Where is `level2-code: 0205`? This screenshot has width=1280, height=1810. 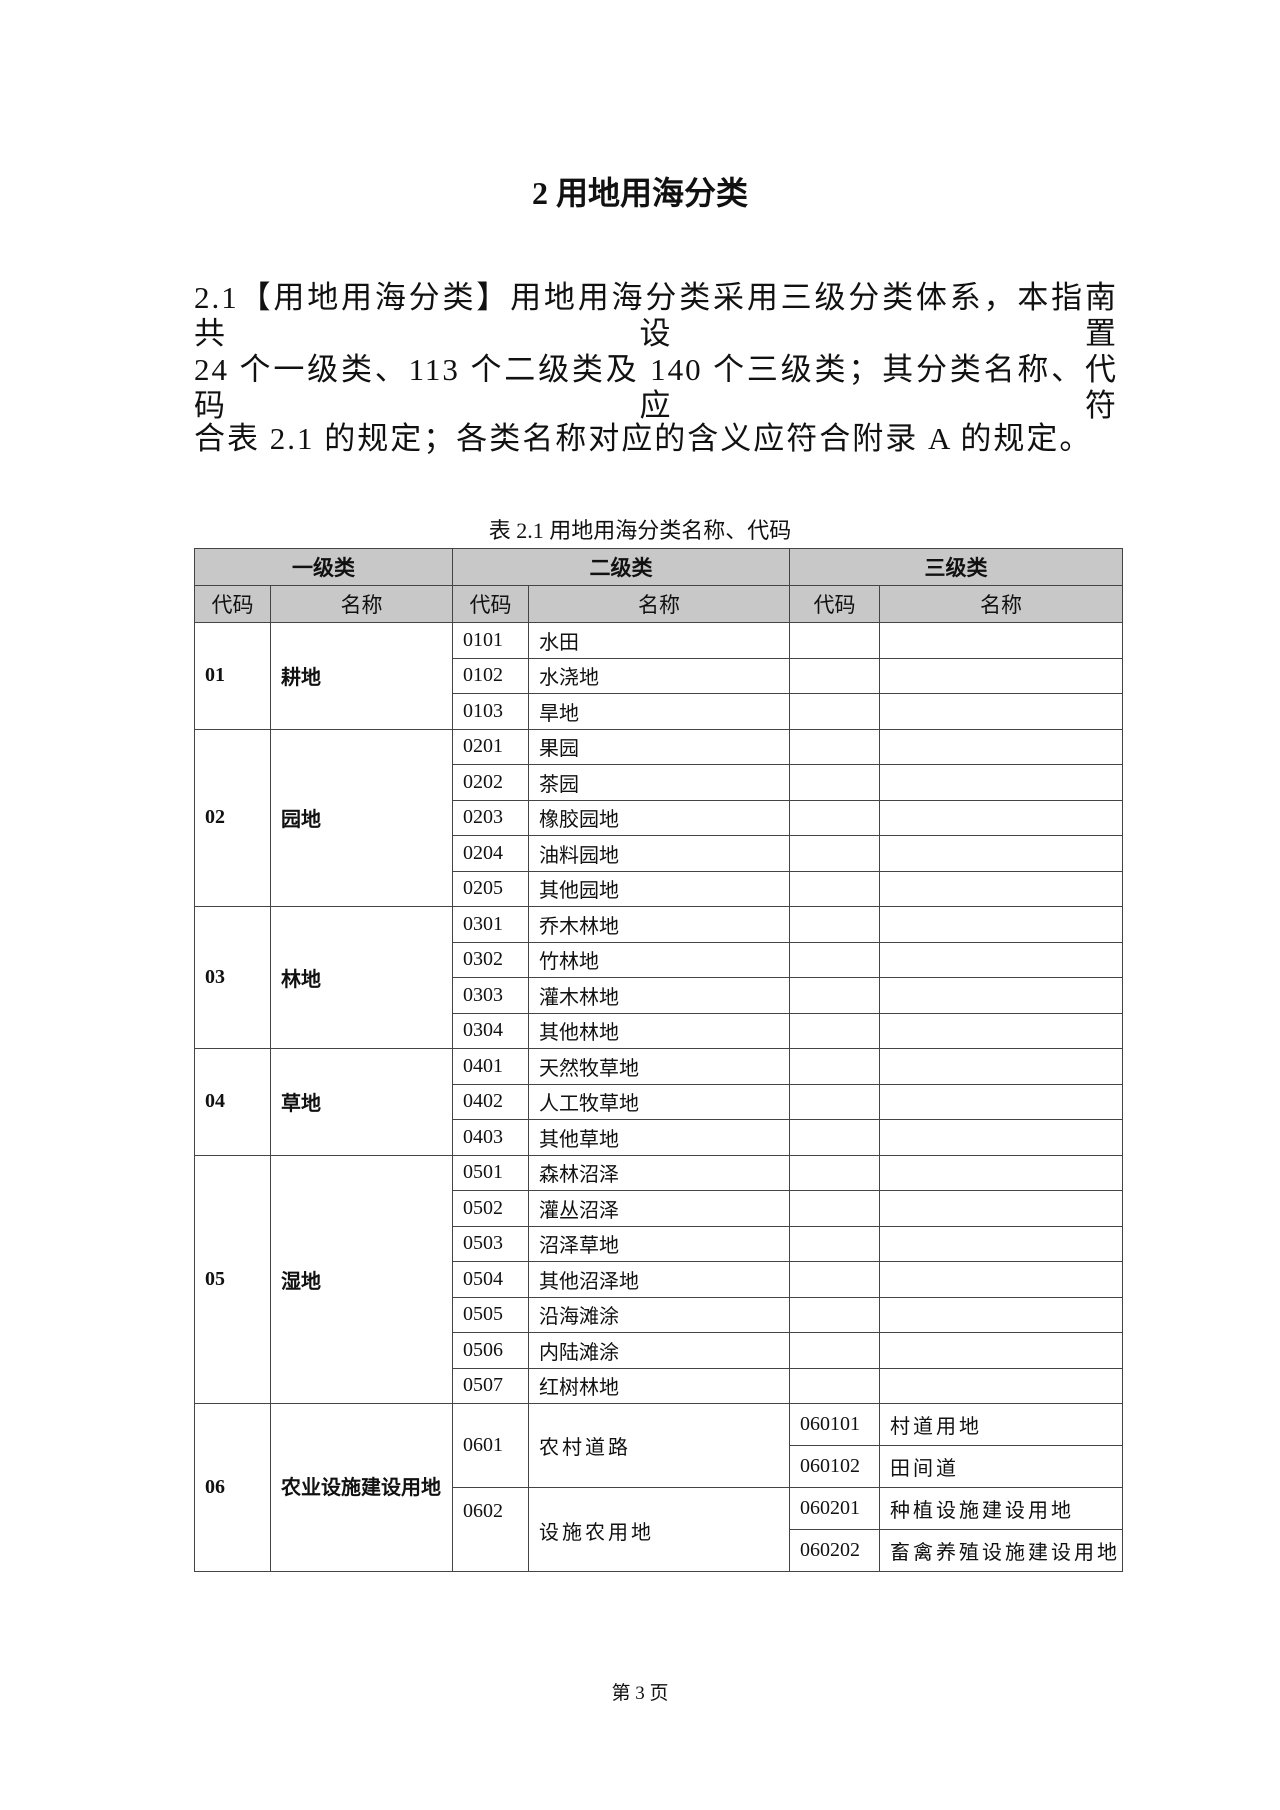 level2-code: 0205 is located at coordinates (490, 888).